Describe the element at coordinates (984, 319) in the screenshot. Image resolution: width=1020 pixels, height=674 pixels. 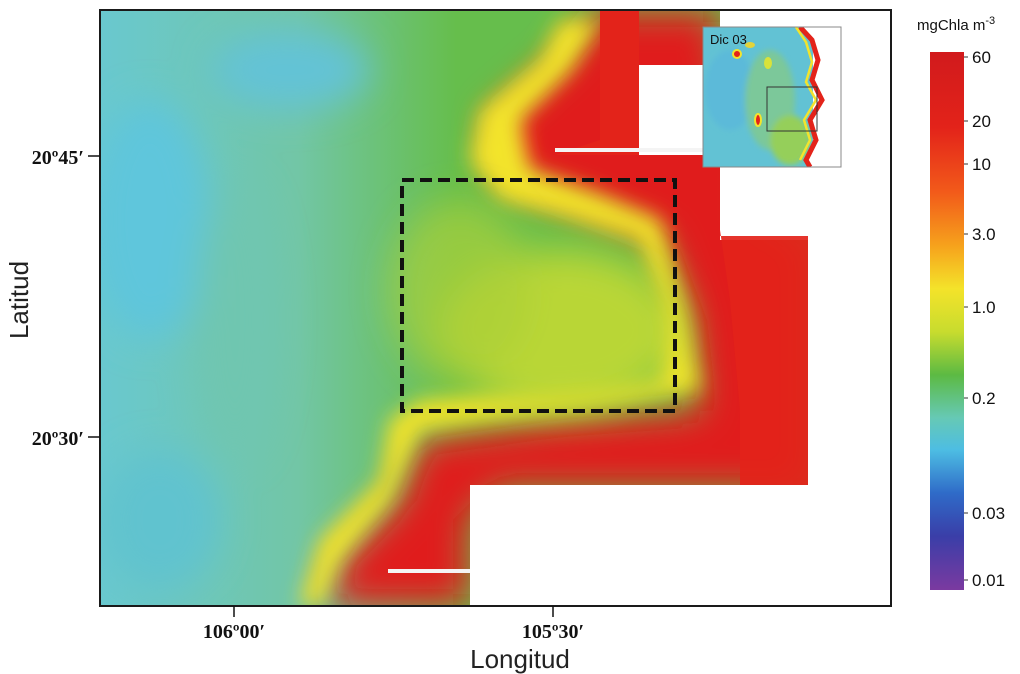
I see `colorbar-ticks: 60 20 10 3.0 1.0 0.2 0.03 0.01` at that location.